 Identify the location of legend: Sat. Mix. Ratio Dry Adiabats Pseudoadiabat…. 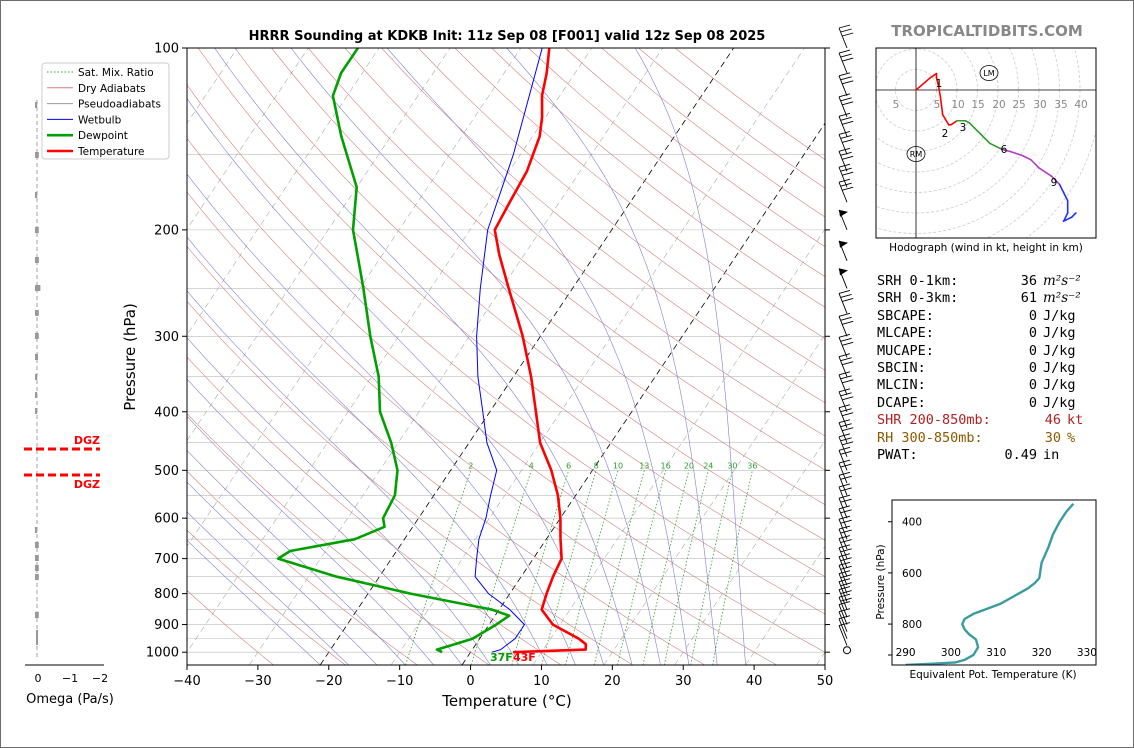
(105, 111).